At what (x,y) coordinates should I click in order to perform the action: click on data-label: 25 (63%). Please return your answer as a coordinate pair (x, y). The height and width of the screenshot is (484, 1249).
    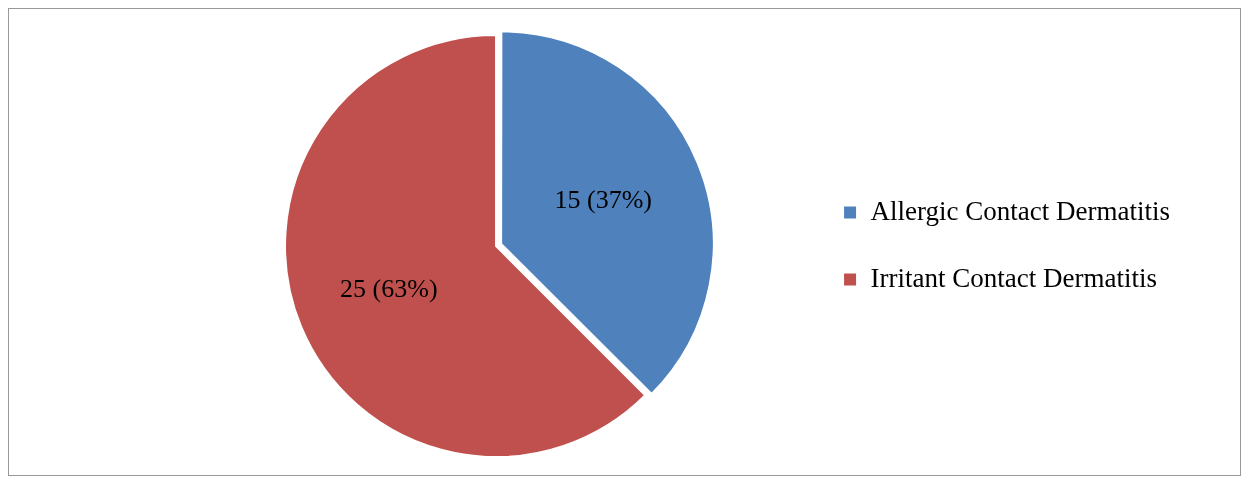
    Looking at the image, I should click on (389, 289).